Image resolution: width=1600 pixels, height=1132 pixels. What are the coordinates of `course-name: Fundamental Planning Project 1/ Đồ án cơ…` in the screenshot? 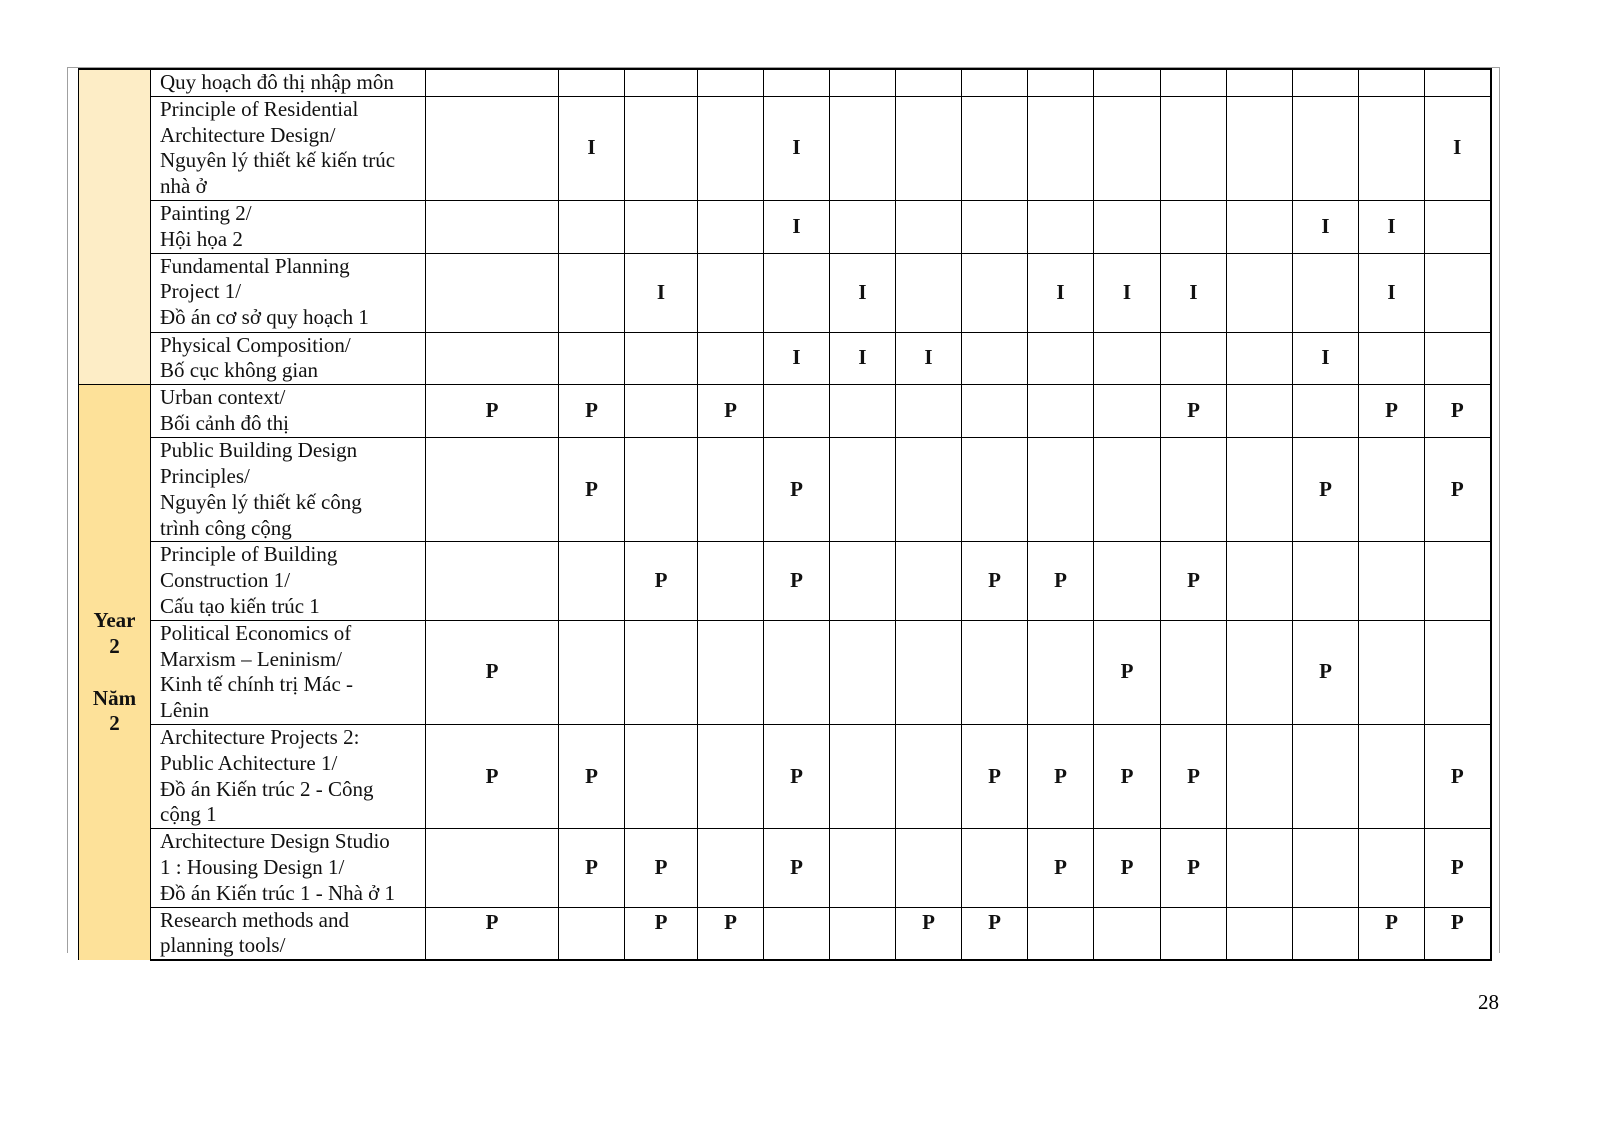 It's located at (288, 292).